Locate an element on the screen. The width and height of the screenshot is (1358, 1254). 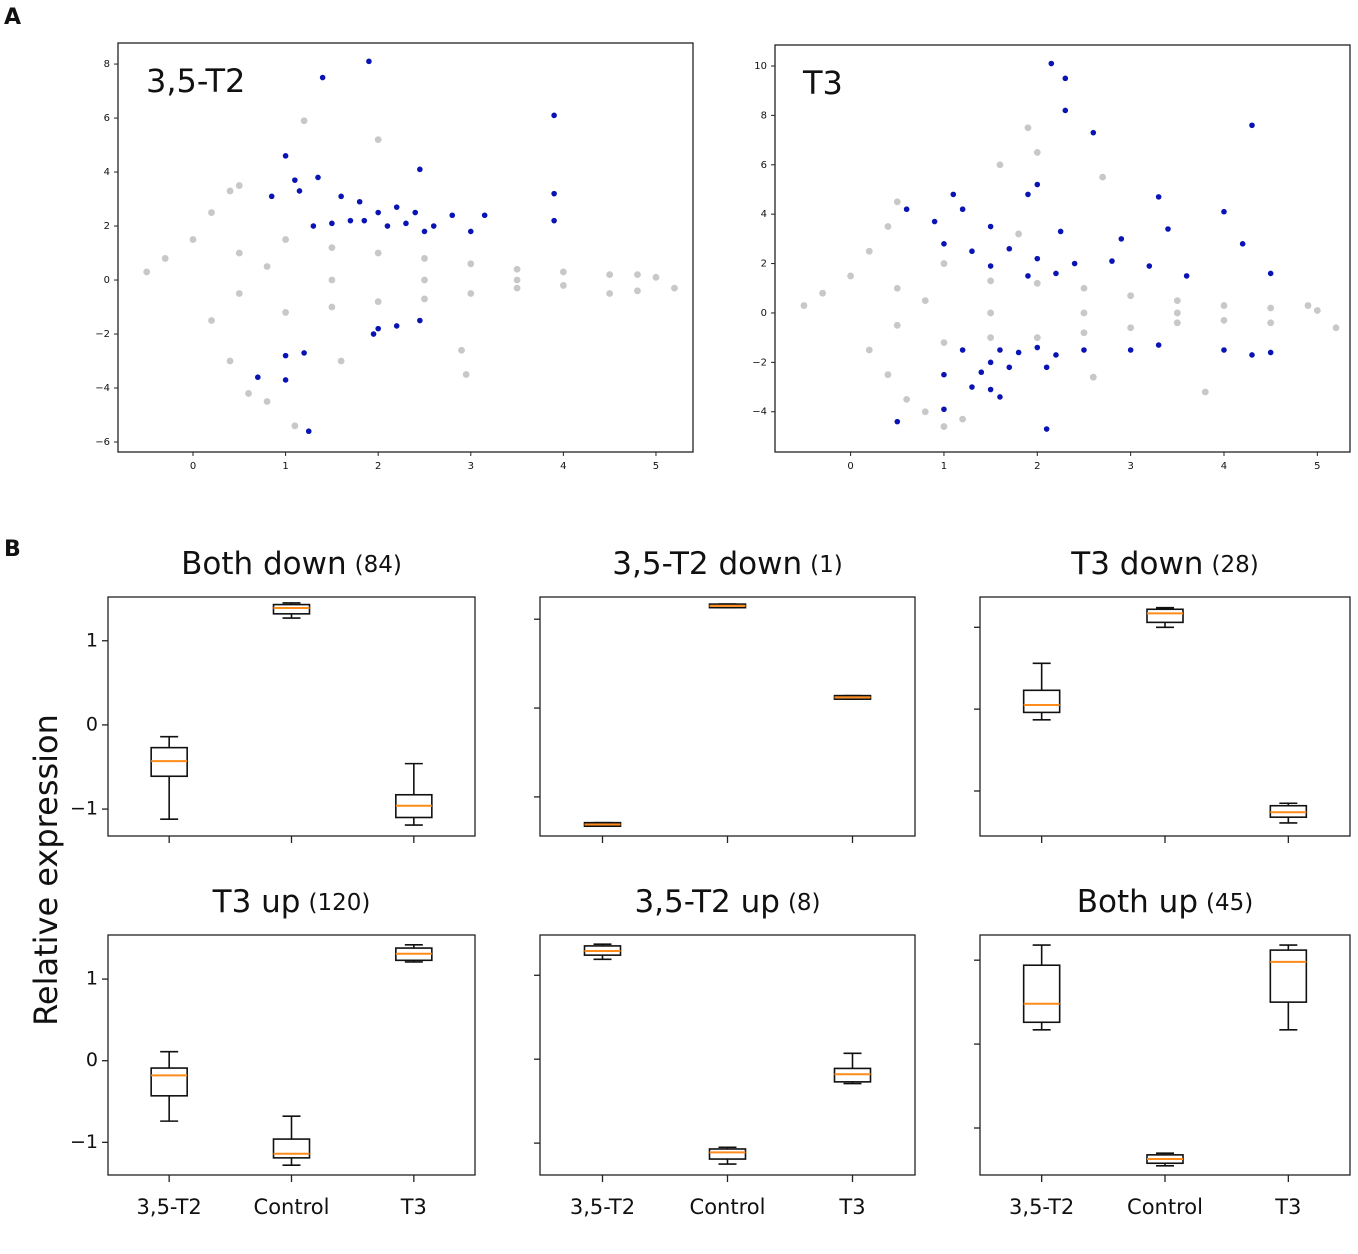
x-tick-label: 1 is located at coordinates (944, 466).